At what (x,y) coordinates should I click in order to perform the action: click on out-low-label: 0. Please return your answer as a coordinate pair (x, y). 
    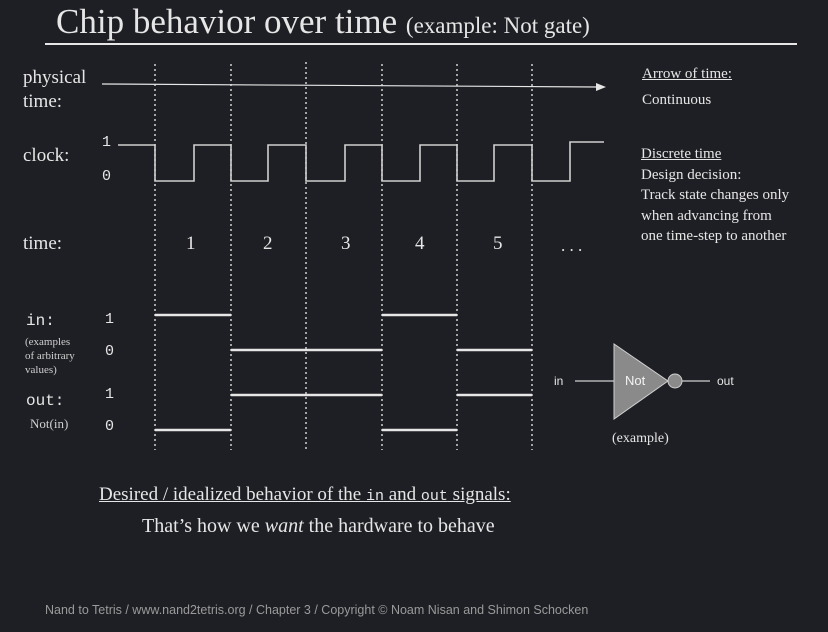
    Looking at the image, I should click on (110, 426).